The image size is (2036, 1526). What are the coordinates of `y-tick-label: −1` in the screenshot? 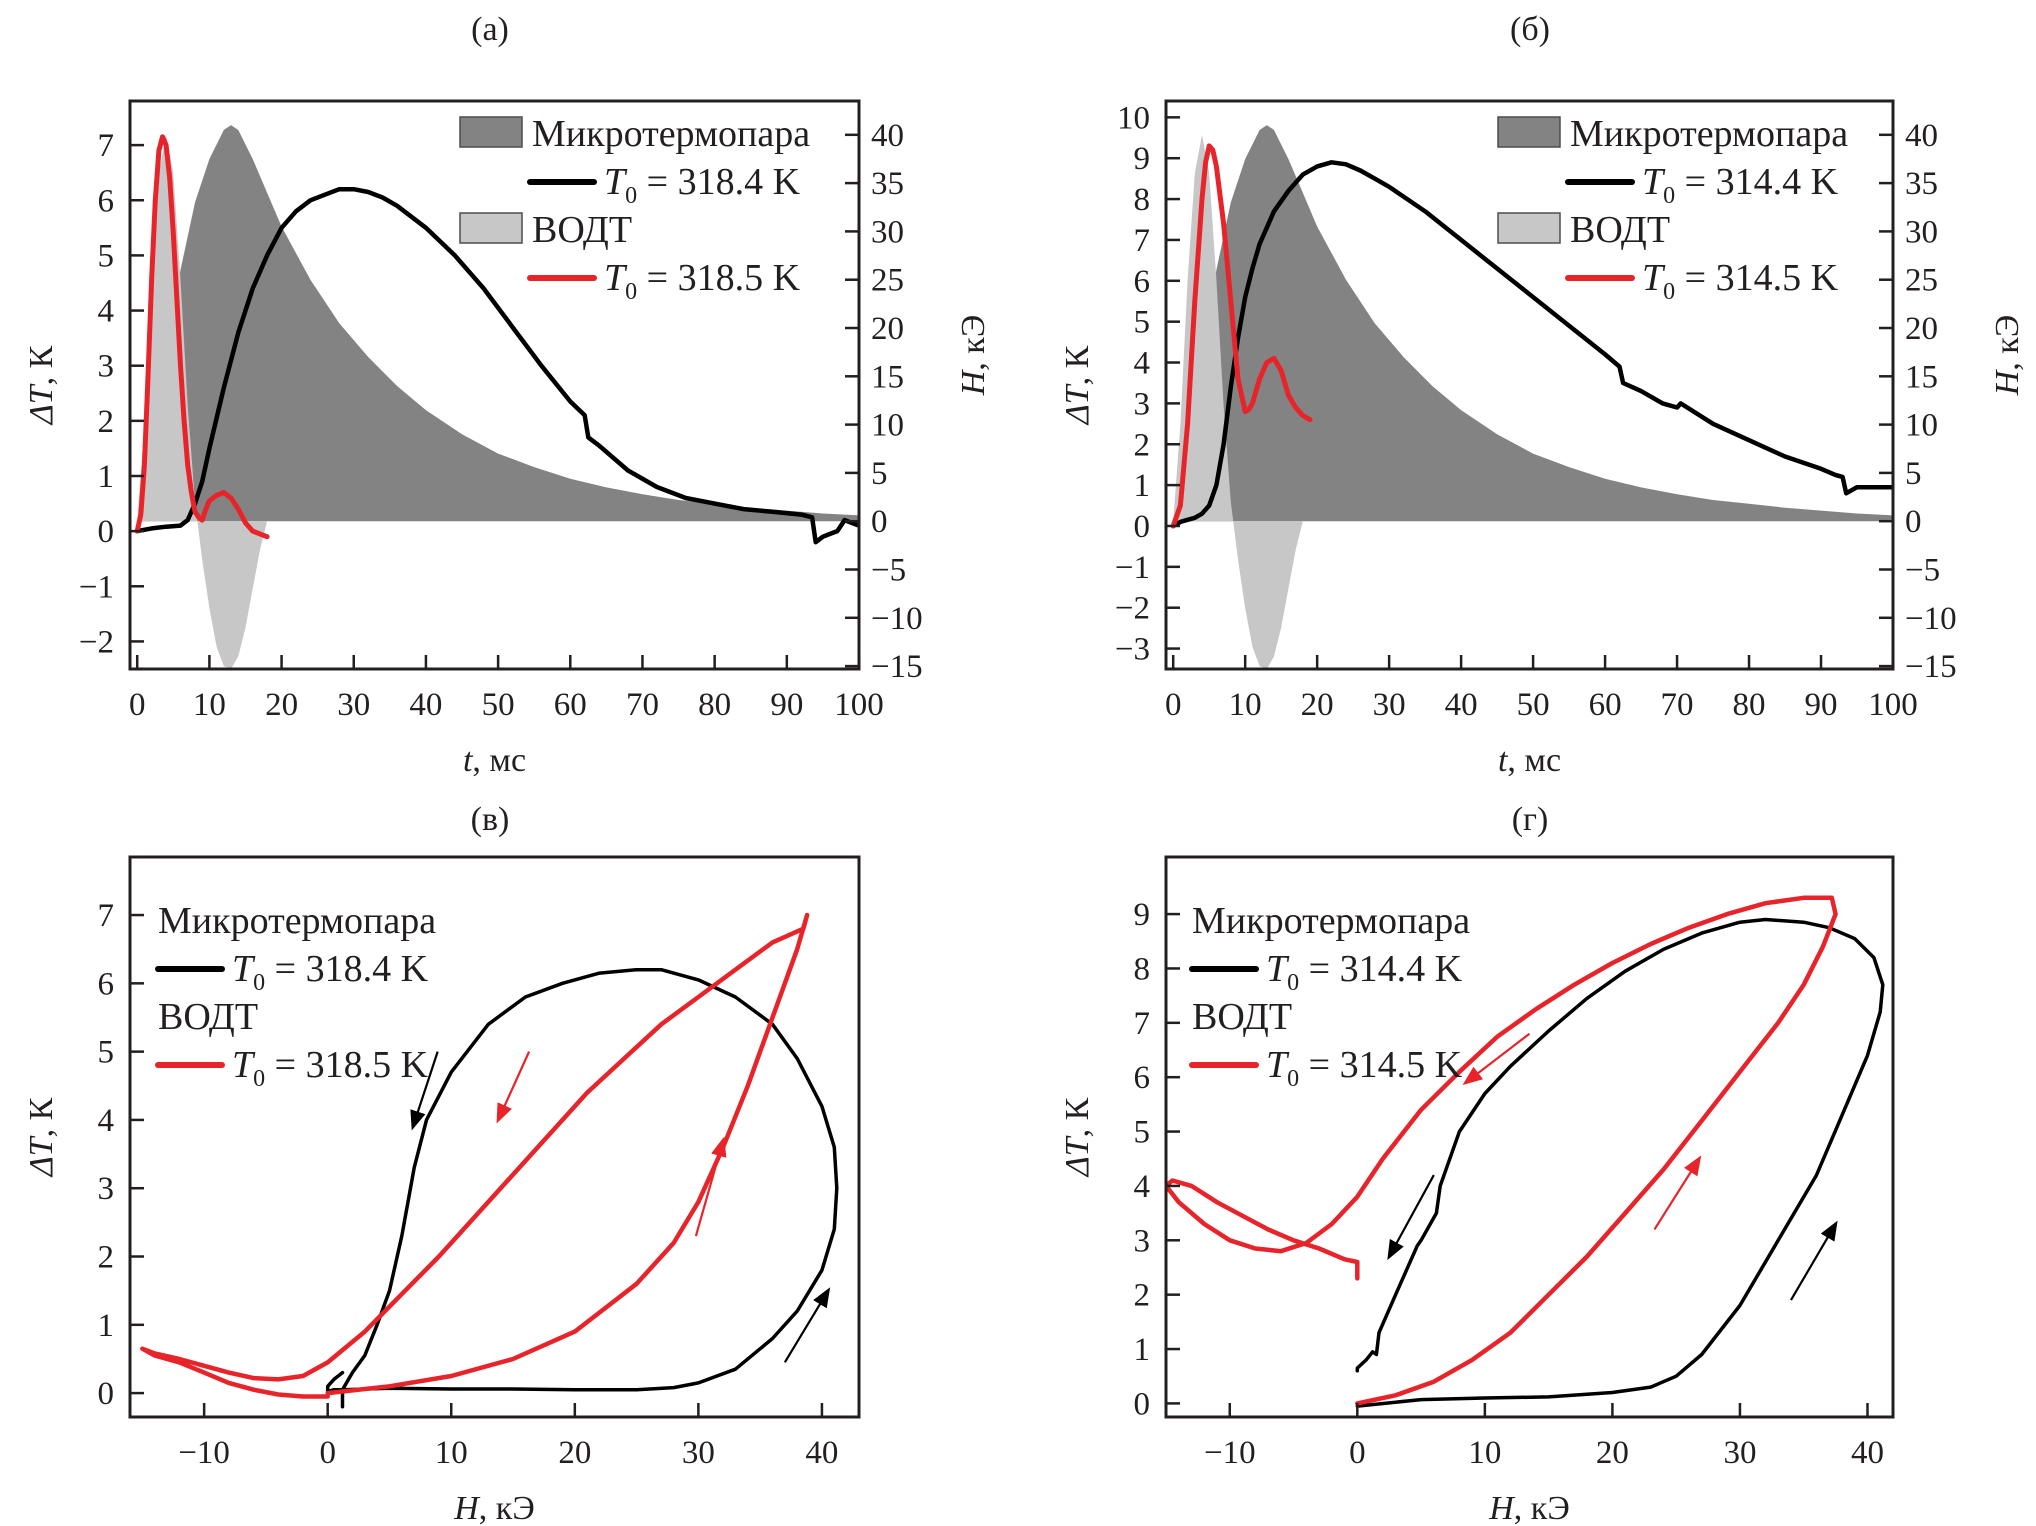 It's located at (1132, 568).